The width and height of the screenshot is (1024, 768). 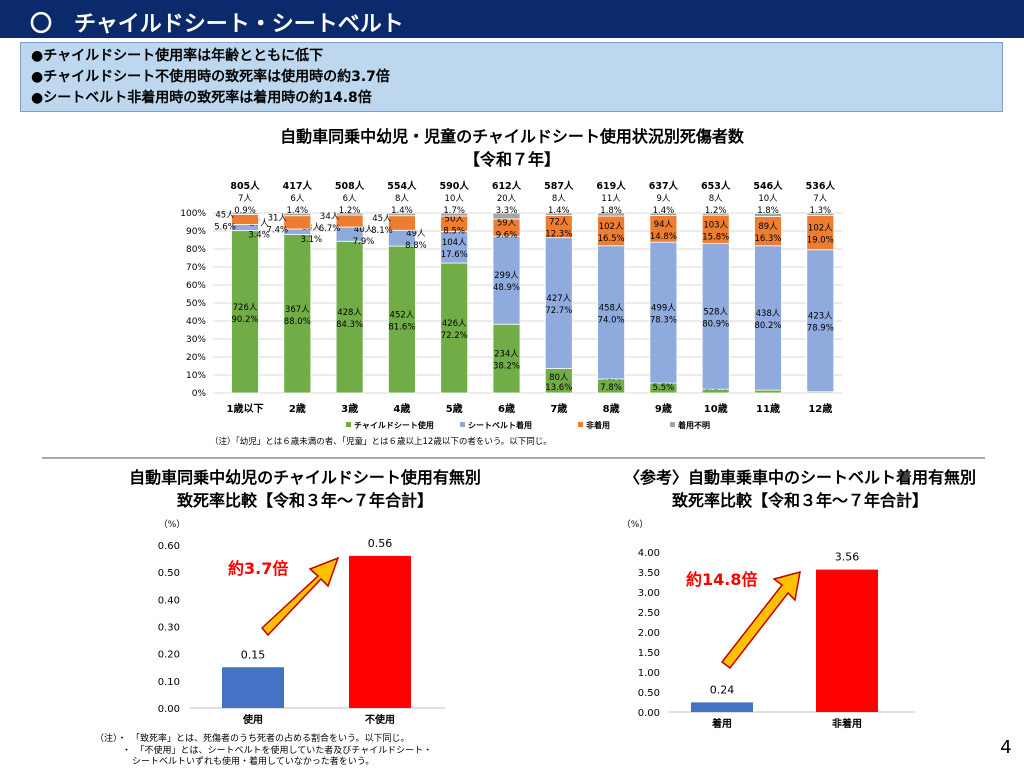 What do you see at coordinates (558, 408) in the screenshot?
I see `x-tick-label: 7歳` at bounding box center [558, 408].